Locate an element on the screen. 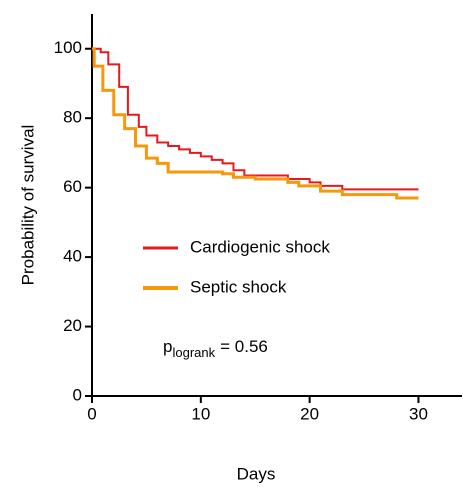 This screenshot has width=463, height=487. y-axis-label: Probability of survival is located at coordinates (27, 205).